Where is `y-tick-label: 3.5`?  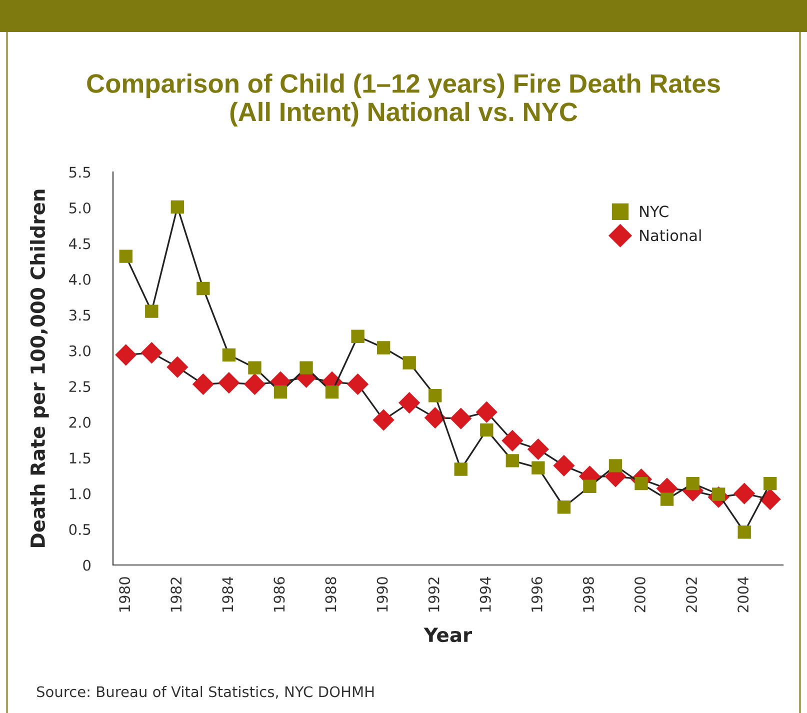
y-tick-label: 3.5 is located at coordinates (79, 315).